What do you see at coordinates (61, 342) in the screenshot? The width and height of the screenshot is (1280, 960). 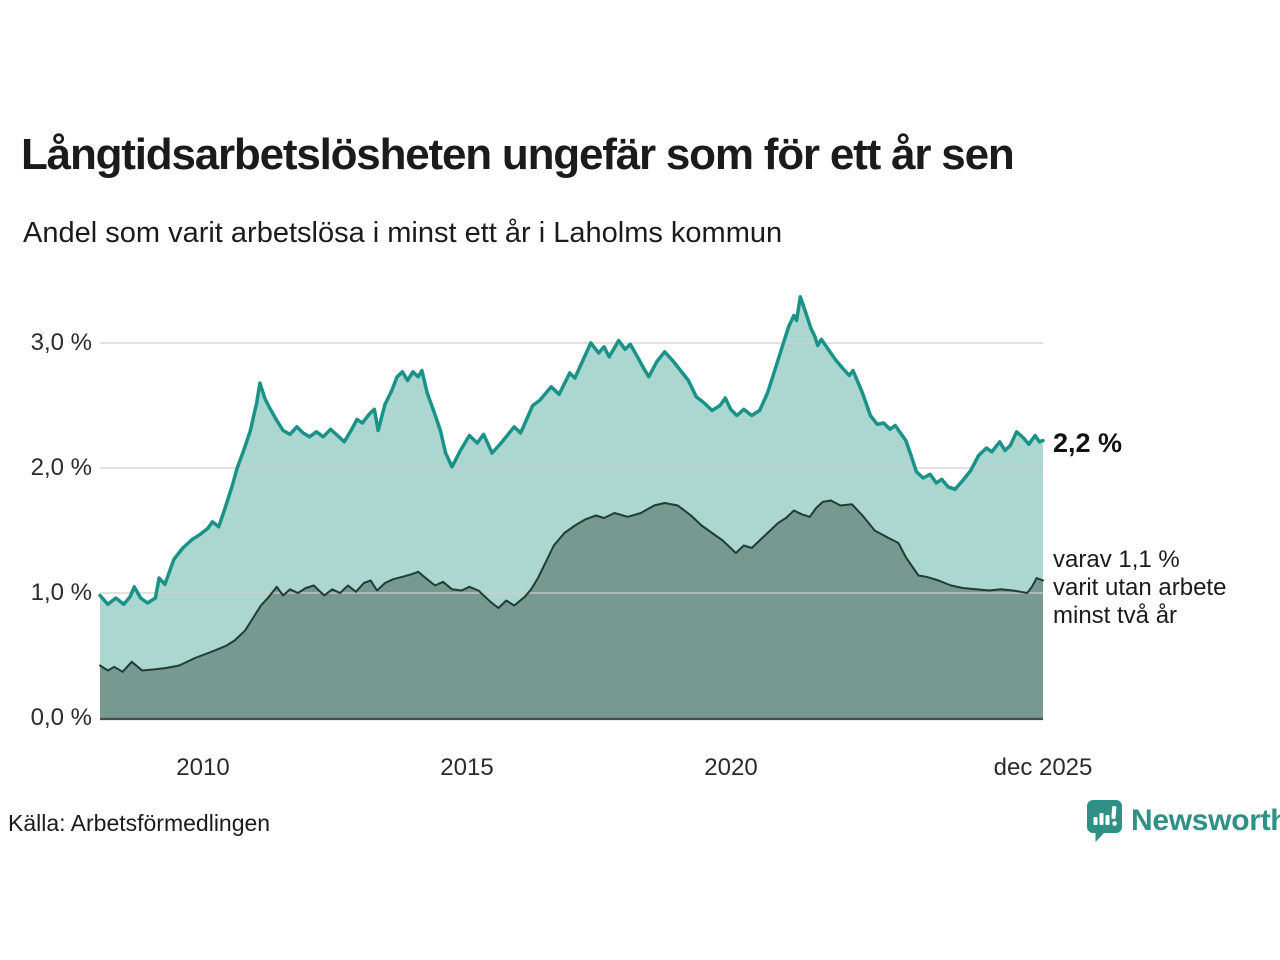 I see `y-tick-label-3: 3,0 %` at bounding box center [61, 342].